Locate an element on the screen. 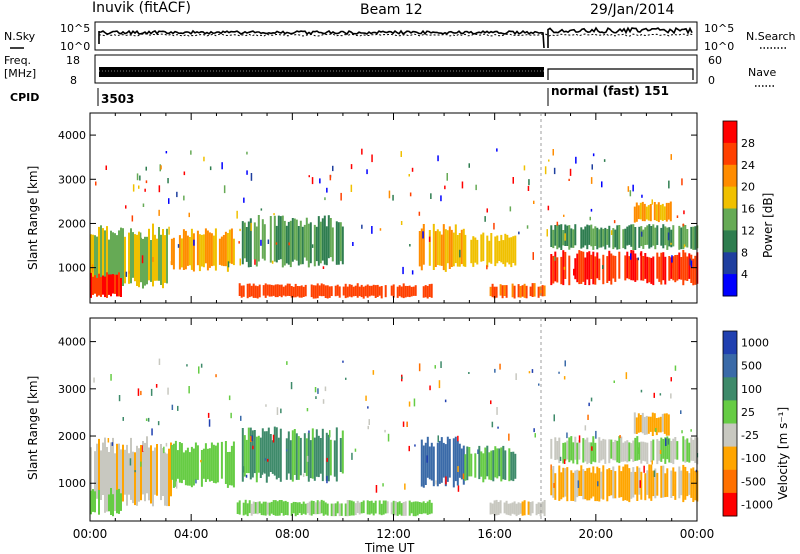 This screenshot has height=554, width=800. colorbar-swatch is located at coordinates (730, 285).